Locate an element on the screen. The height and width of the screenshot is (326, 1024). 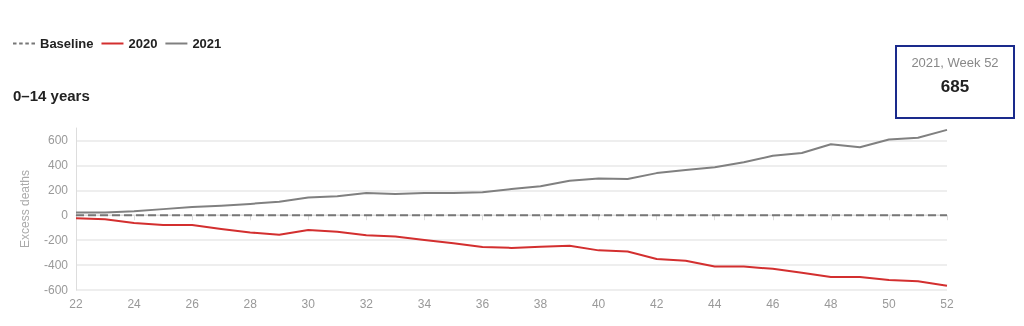
chart-title: 0–14 years is located at coordinates (51, 95).